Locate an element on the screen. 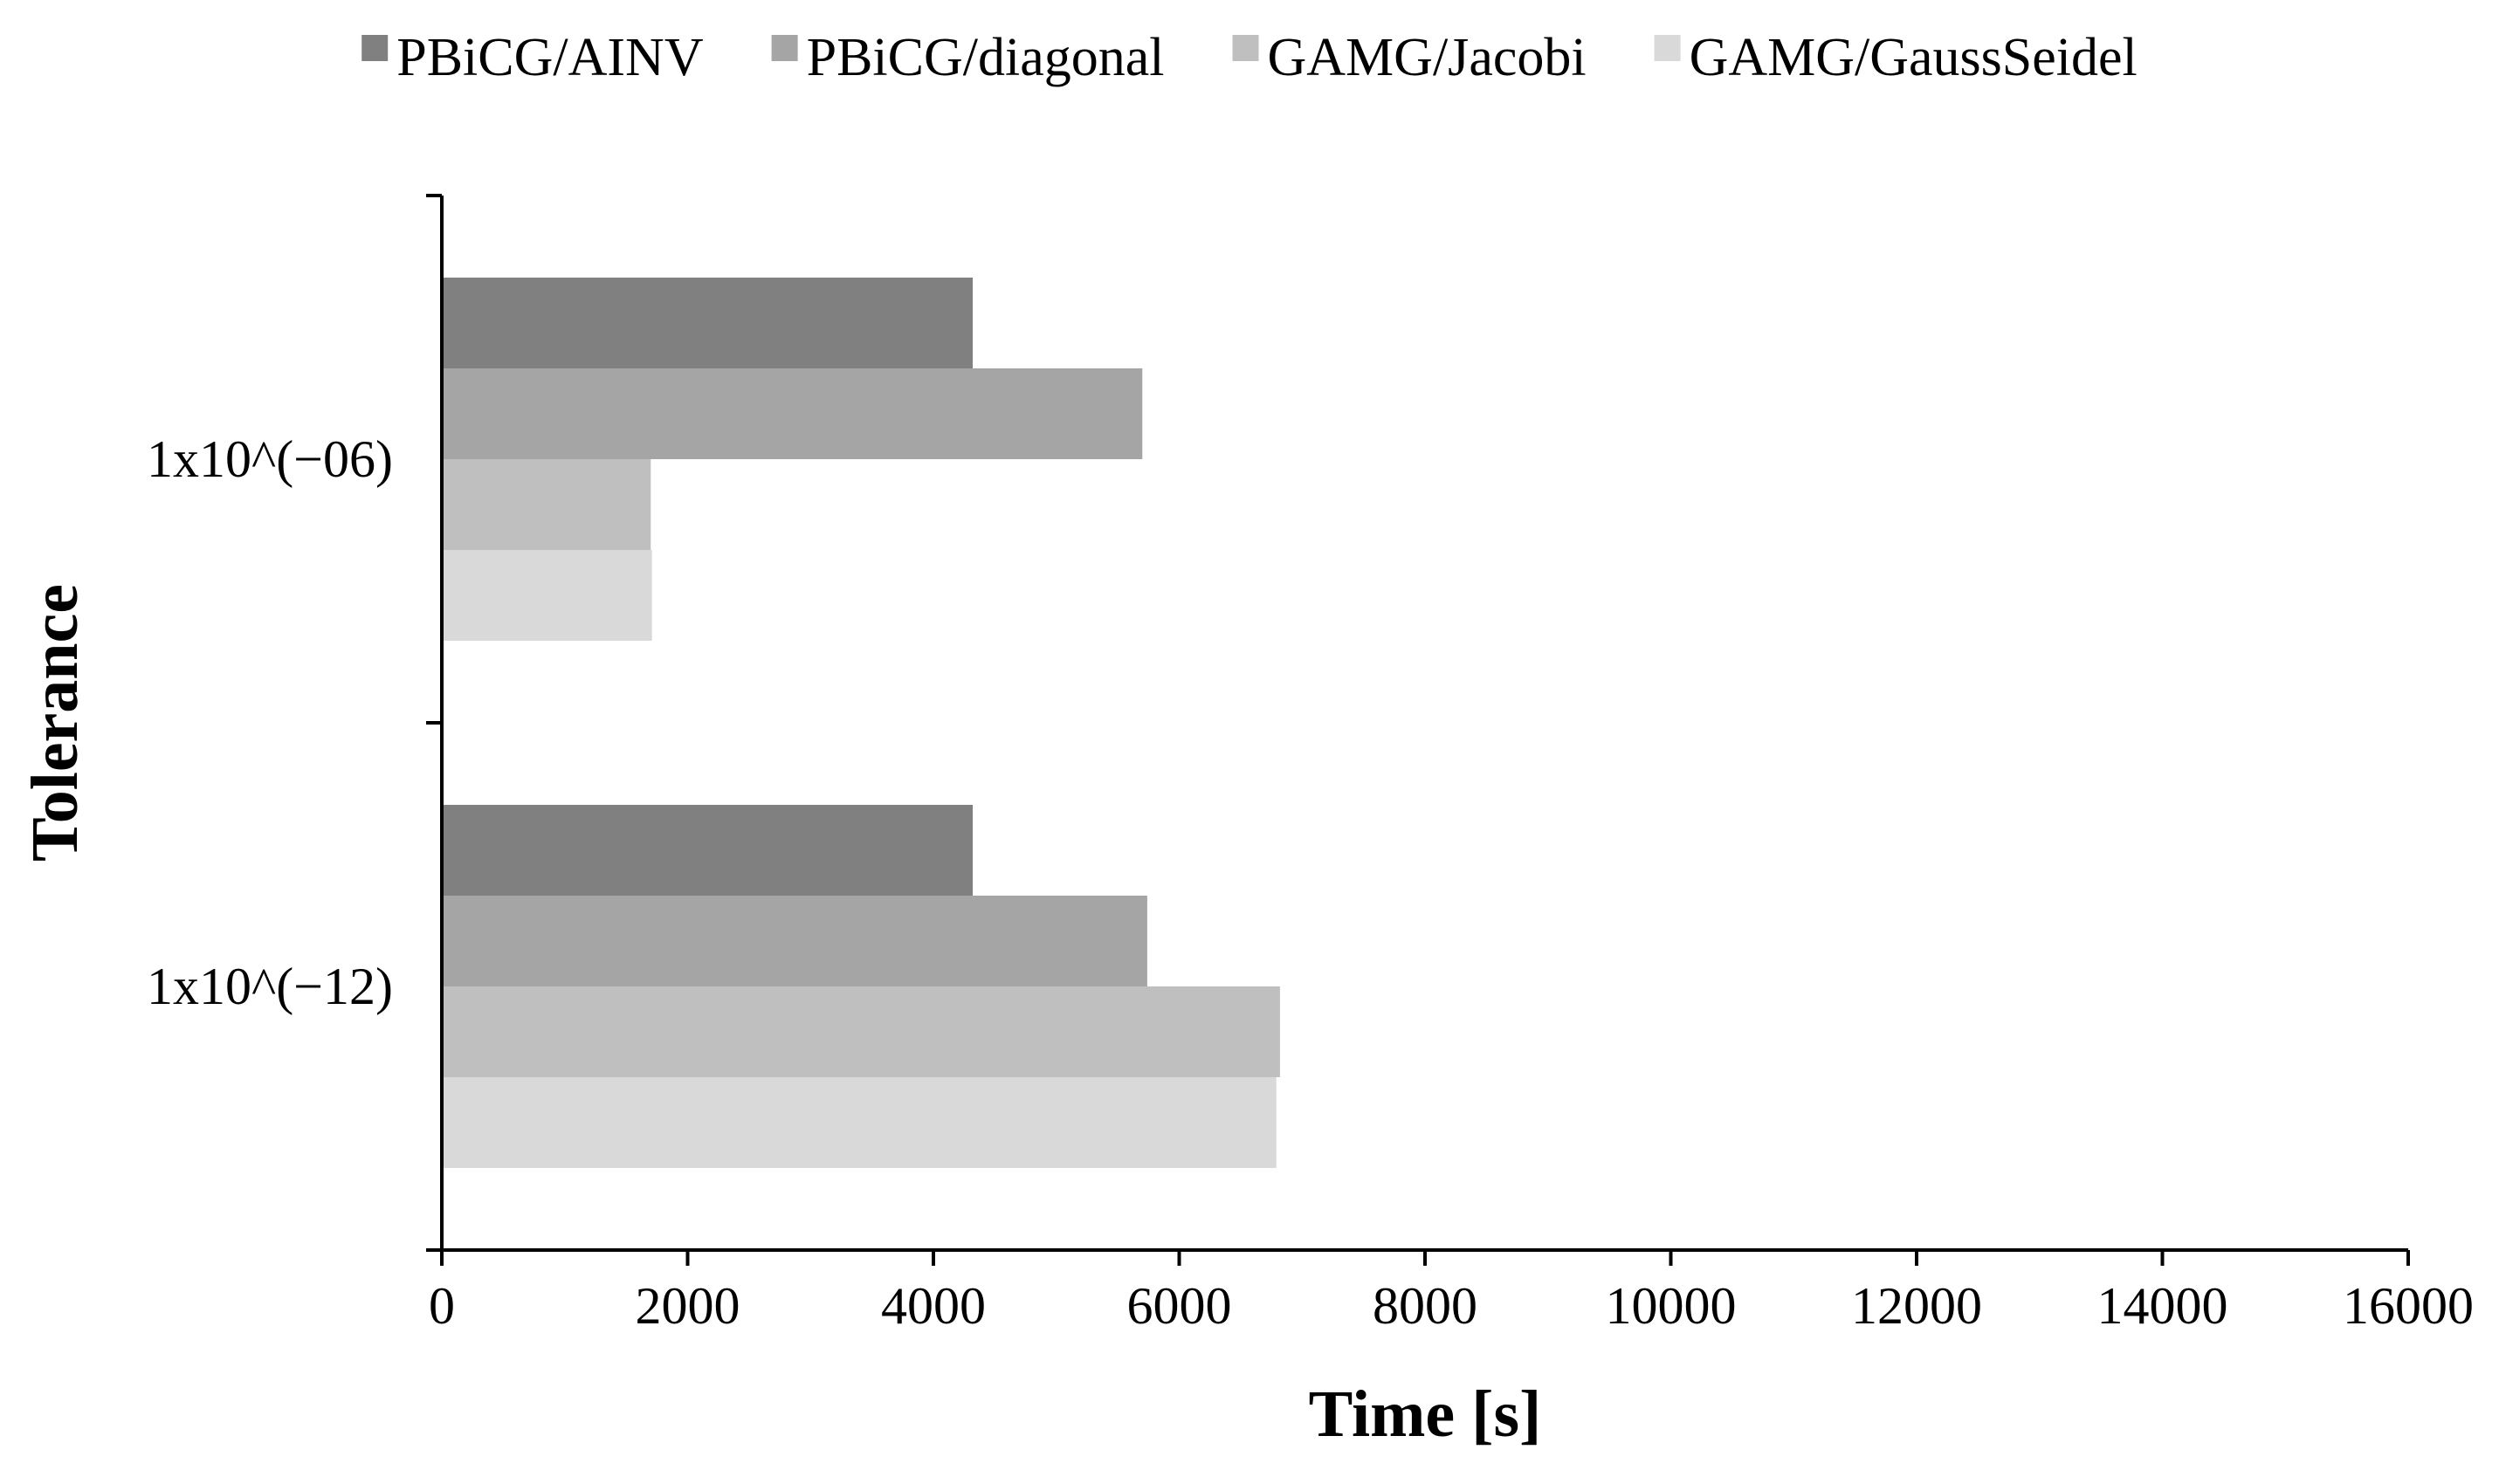 The height and width of the screenshot is (1484, 2499). x-tick-label: 8000 is located at coordinates (1425, 1306).